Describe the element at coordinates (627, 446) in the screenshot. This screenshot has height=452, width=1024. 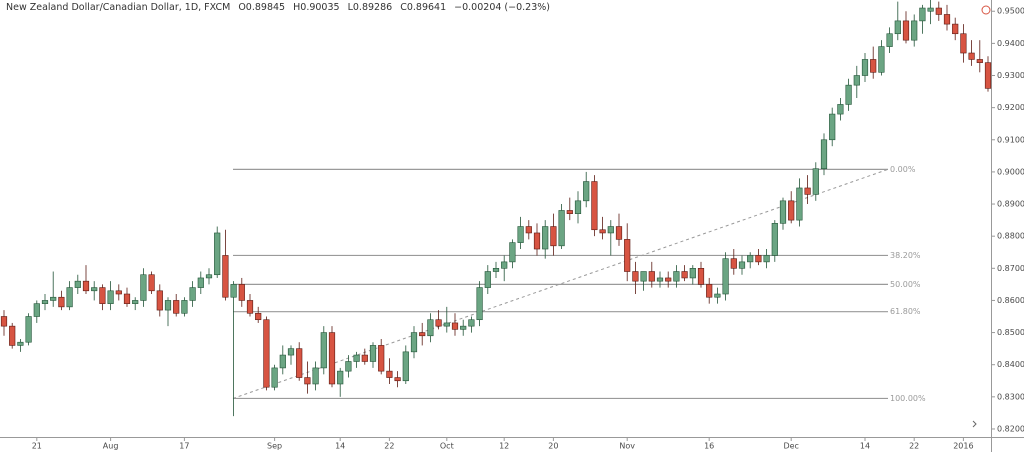
I see `x-tick-label: Nov` at that location.